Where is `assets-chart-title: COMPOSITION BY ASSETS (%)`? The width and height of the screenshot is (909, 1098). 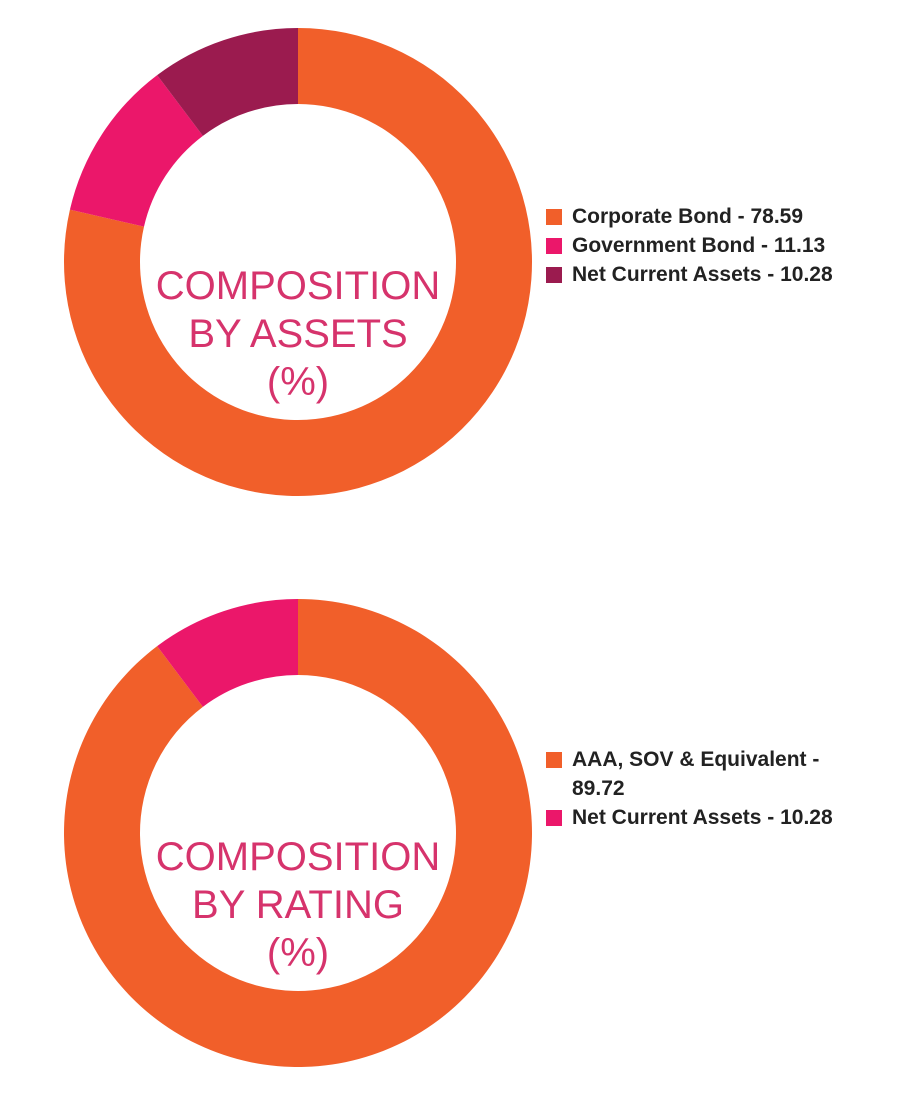 assets-chart-title: COMPOSITION BY ASSETS (%) is located at coordinates (298, 334).